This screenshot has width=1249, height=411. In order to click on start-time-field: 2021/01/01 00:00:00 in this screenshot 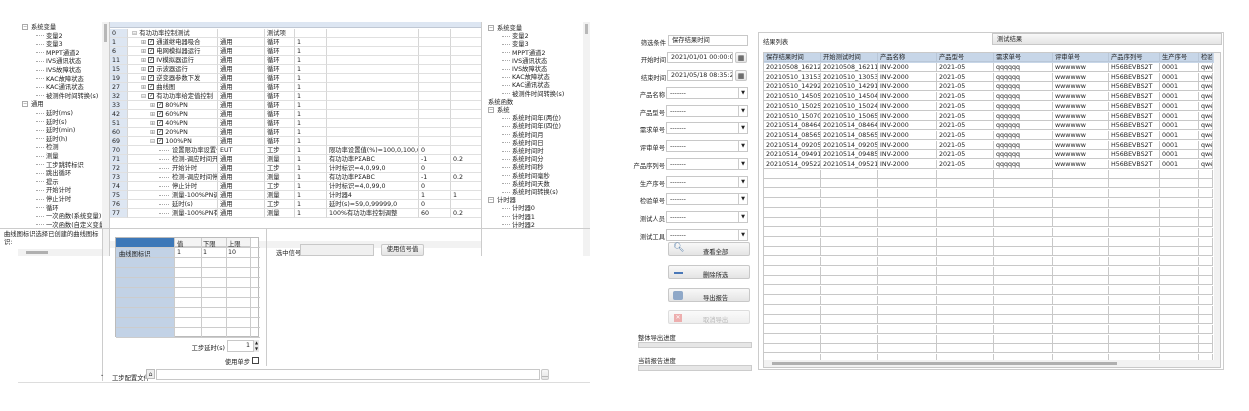, I will do `click(700, 57)`.